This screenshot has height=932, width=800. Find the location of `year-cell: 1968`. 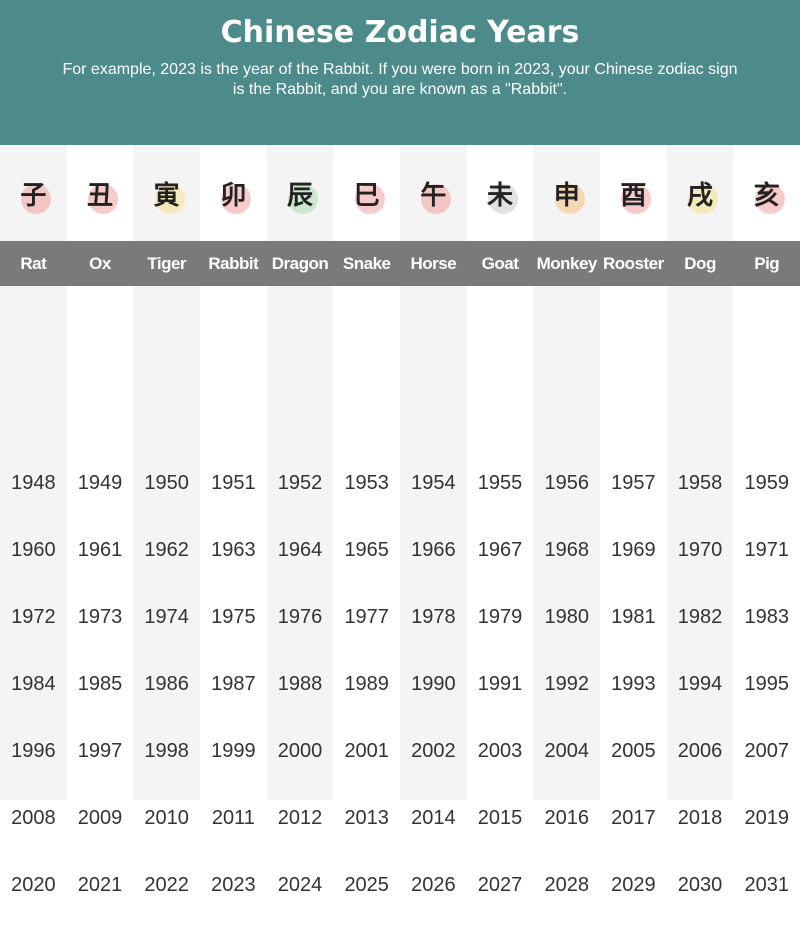

year-cell: 1968 is located at coordinates (566, 550).